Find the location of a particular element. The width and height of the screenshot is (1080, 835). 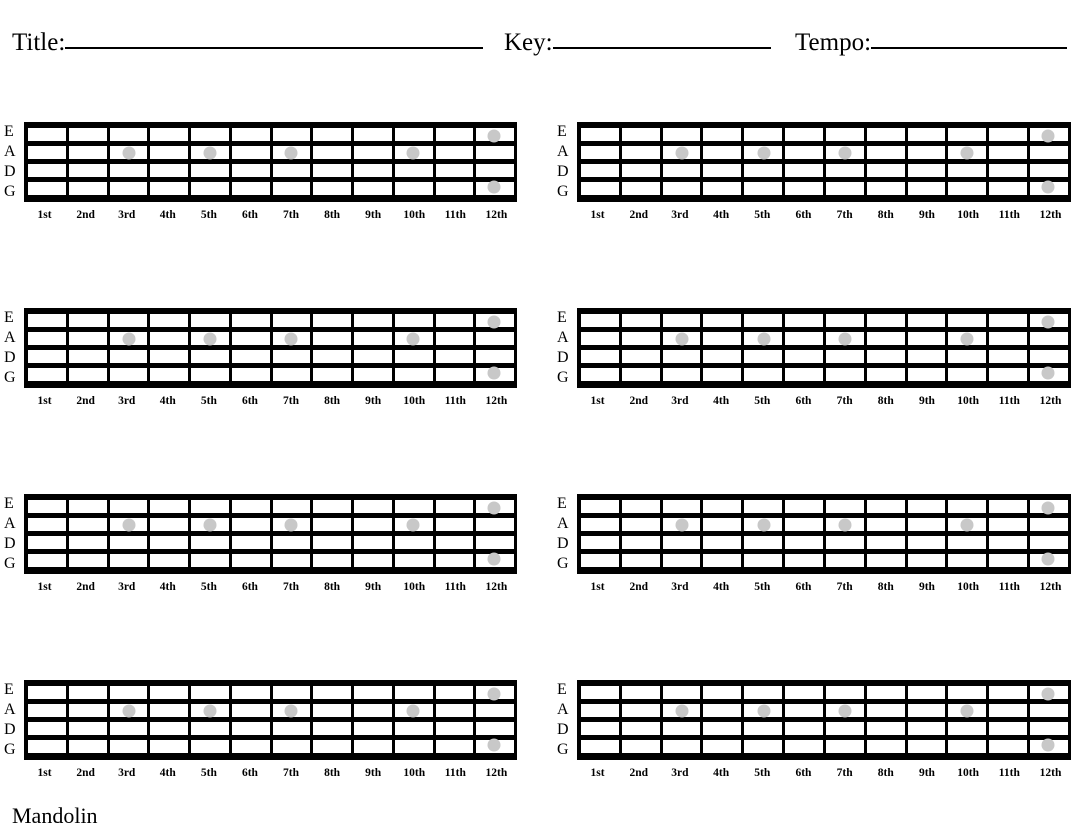

header-fields: Title: Key: Tempo: is located at coordinates (540, 50).